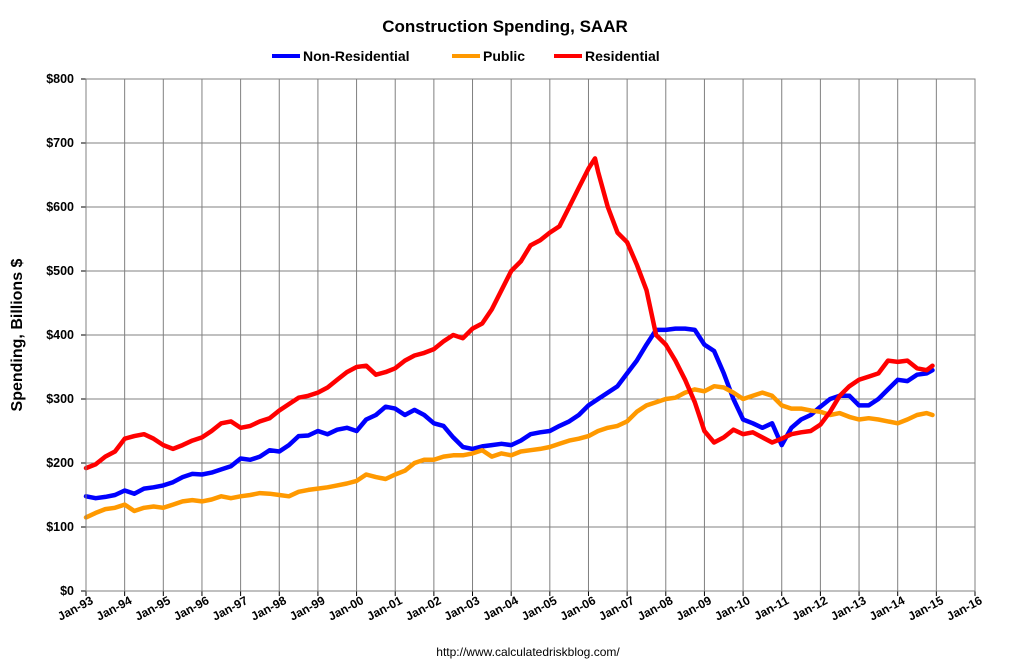  What do you see at coordinates (346, 608) in the screenshot?
I see `x-tick-label: Jan-00` at bounding box center [346, 608].